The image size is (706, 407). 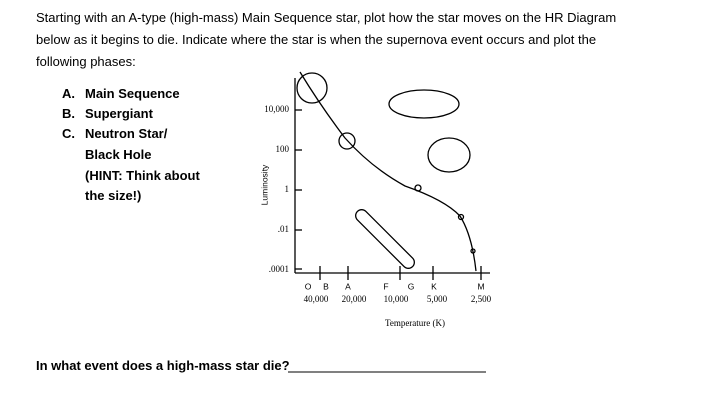 What do you see at coordinates (279, 269) in the screenshot?
I see `y-tick-label: .0001` at bounding box center [279, 269].